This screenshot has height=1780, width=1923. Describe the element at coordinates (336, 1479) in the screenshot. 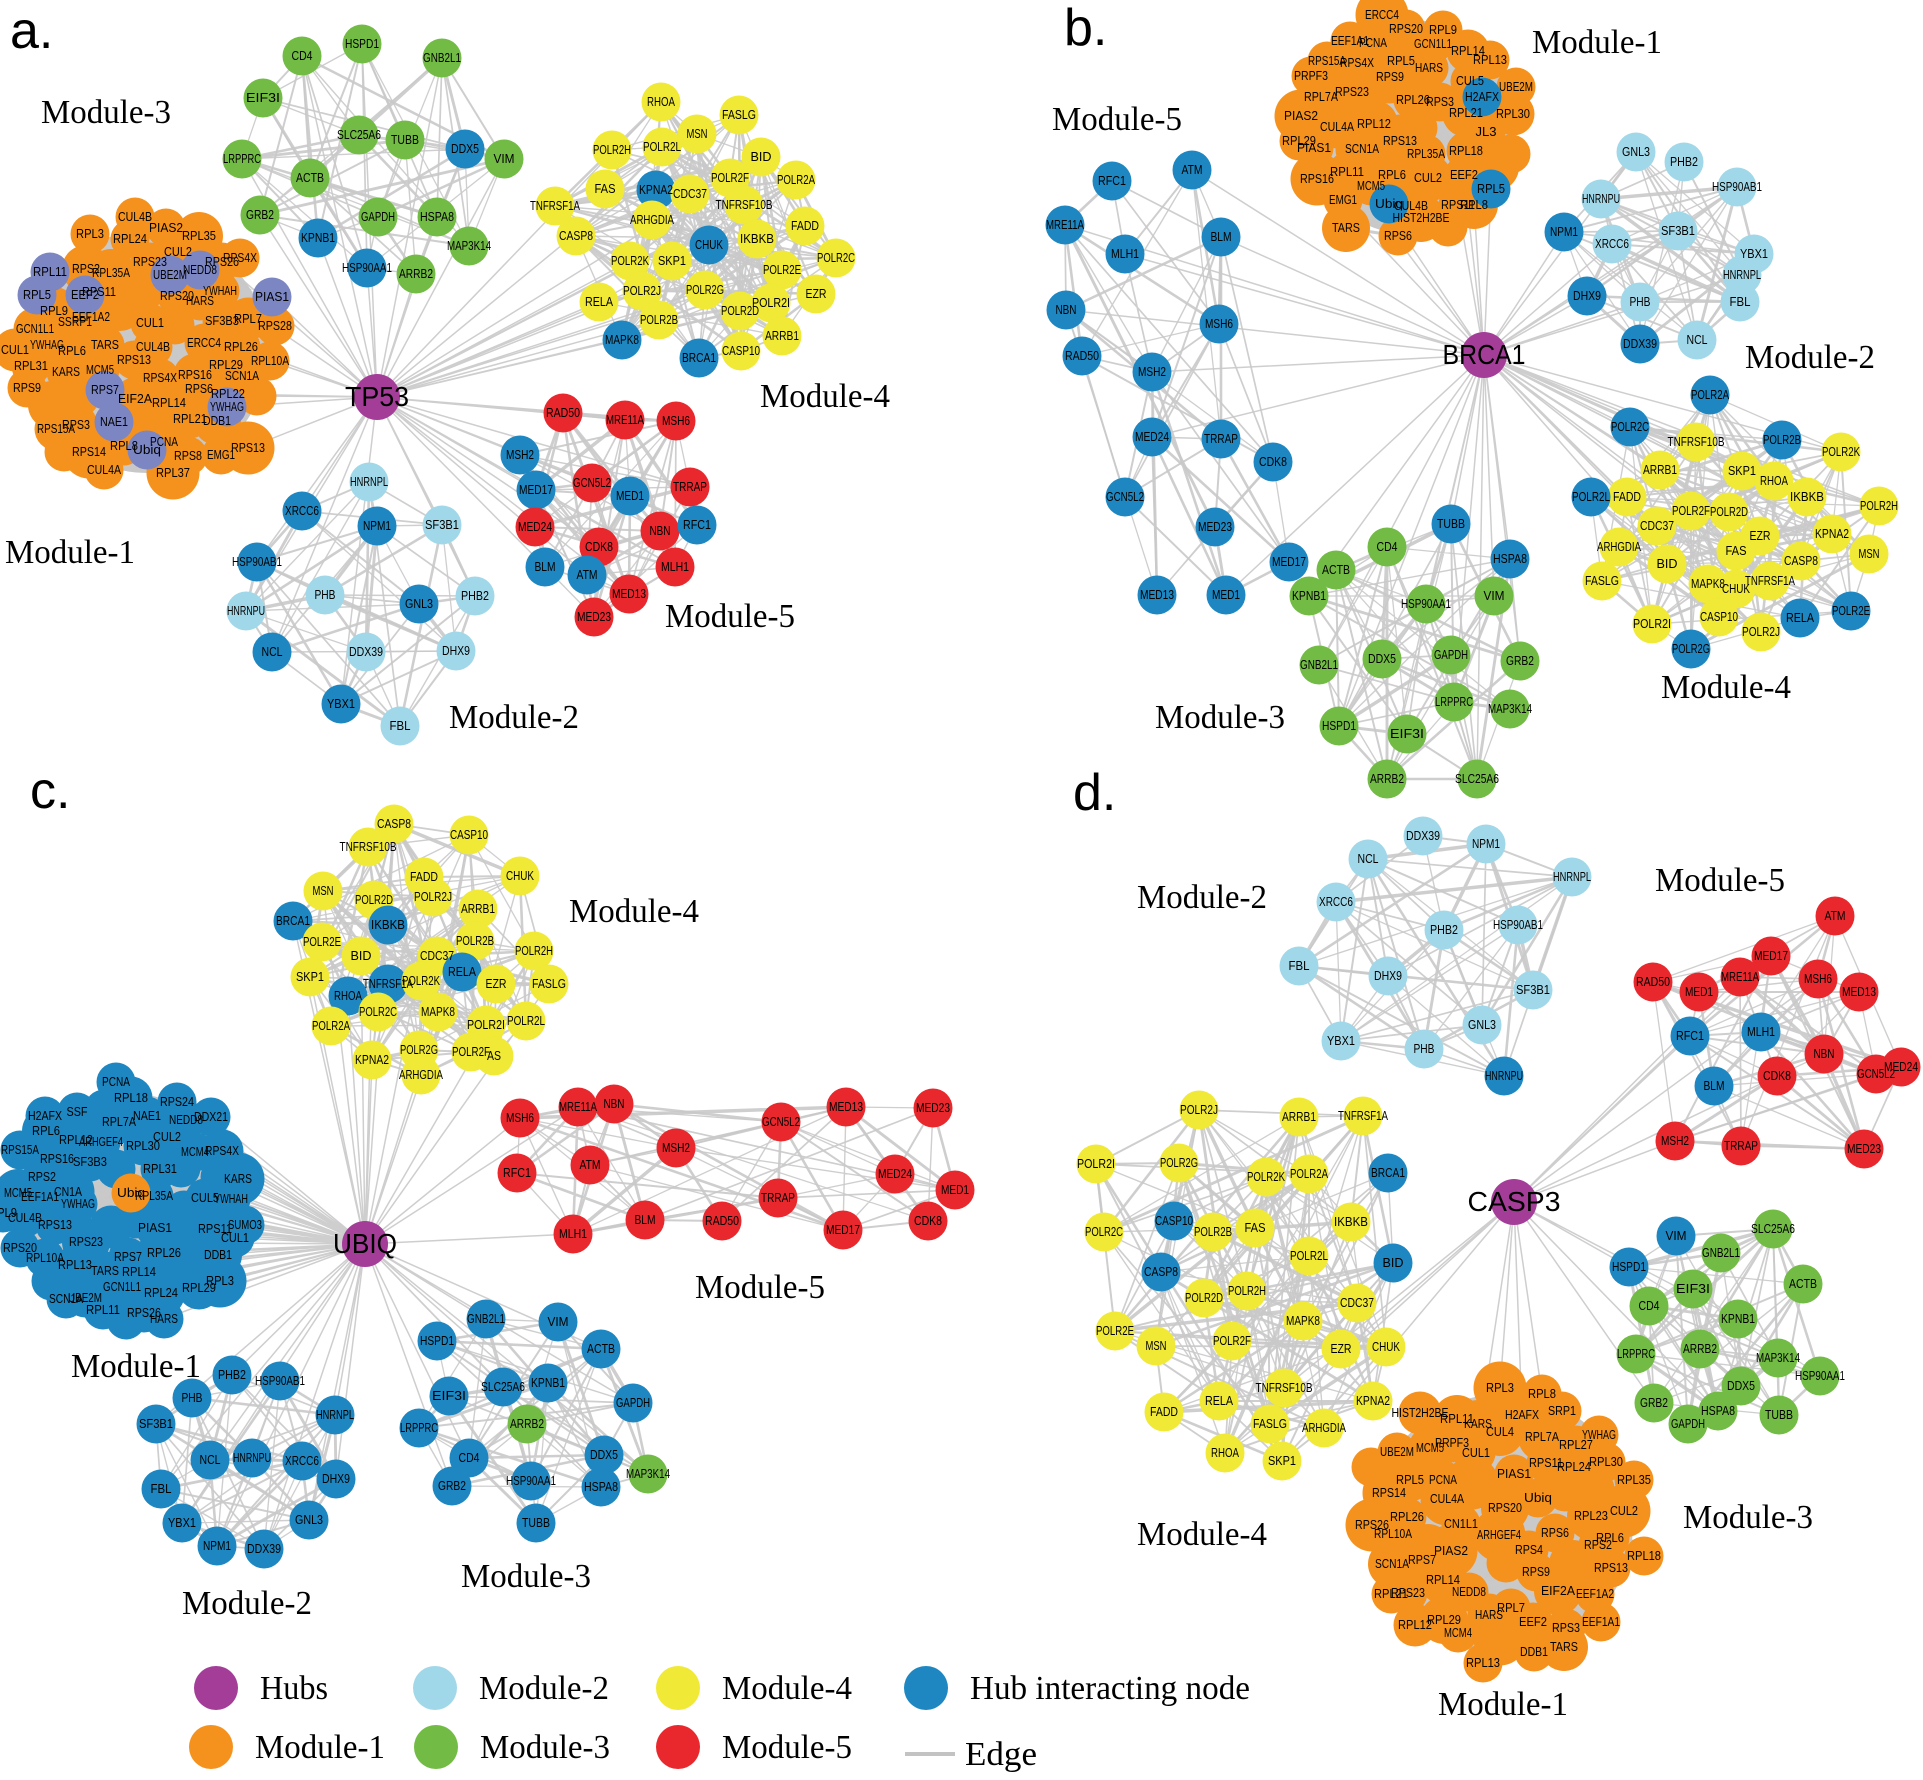

I see `svg-text: DHX9` at that location.